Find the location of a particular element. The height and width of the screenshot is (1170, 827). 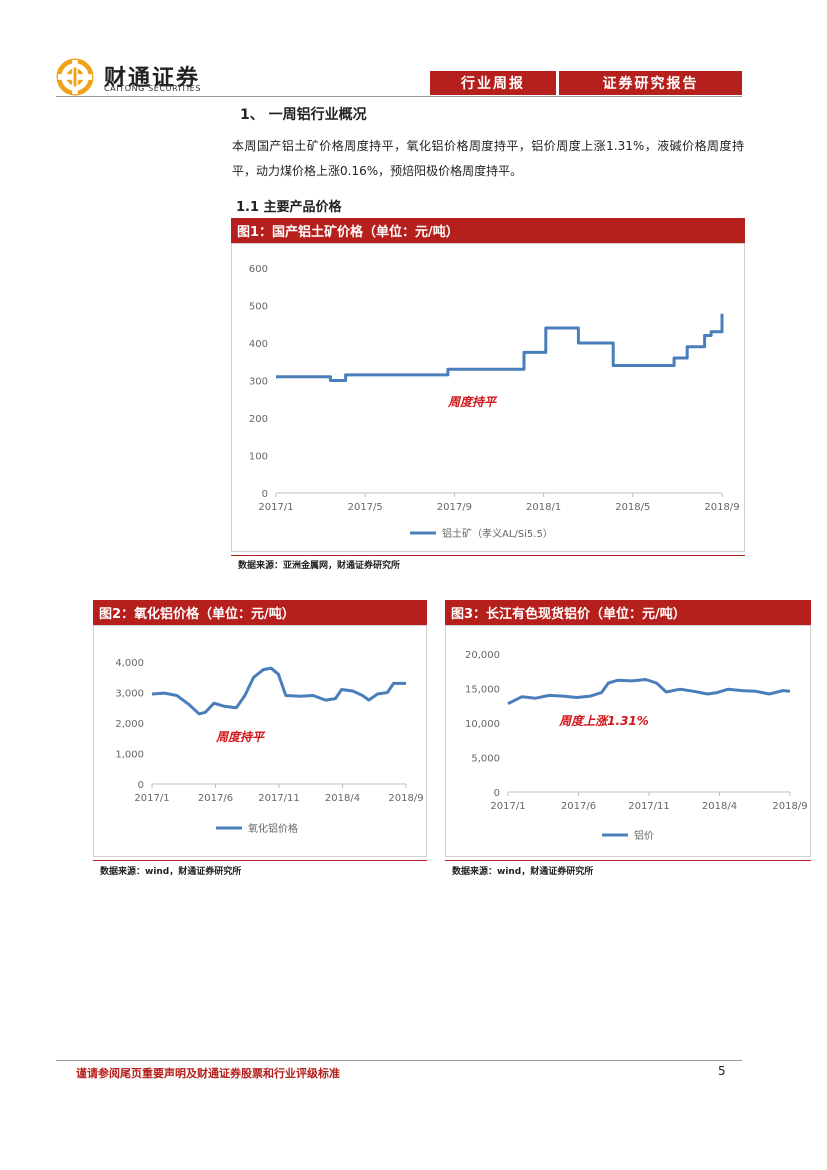

subsection-title: 1.1 主要产品价格 is located at coordinates (289, 207).